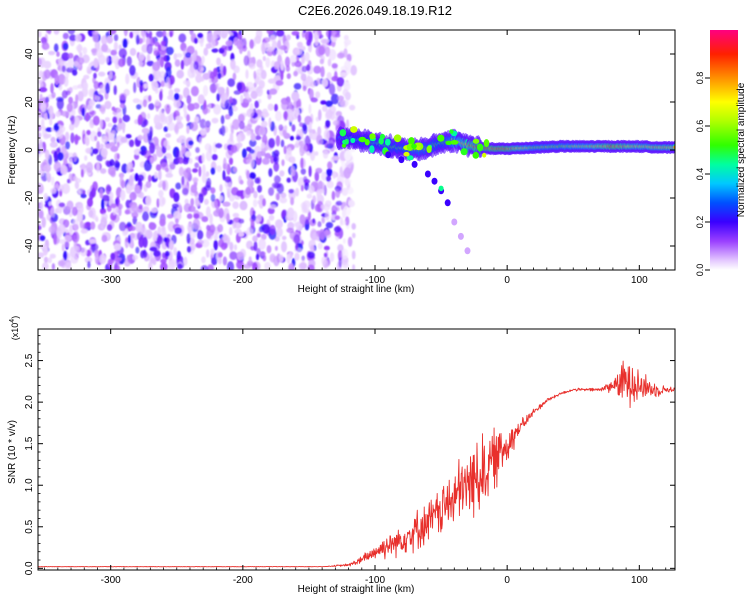 This screenshot has width=750, height=600. What do you see at coordinates (14, 328) in the screenshot?
I see `snr-multiplier: (x104)` at bounding box center [14, 328].